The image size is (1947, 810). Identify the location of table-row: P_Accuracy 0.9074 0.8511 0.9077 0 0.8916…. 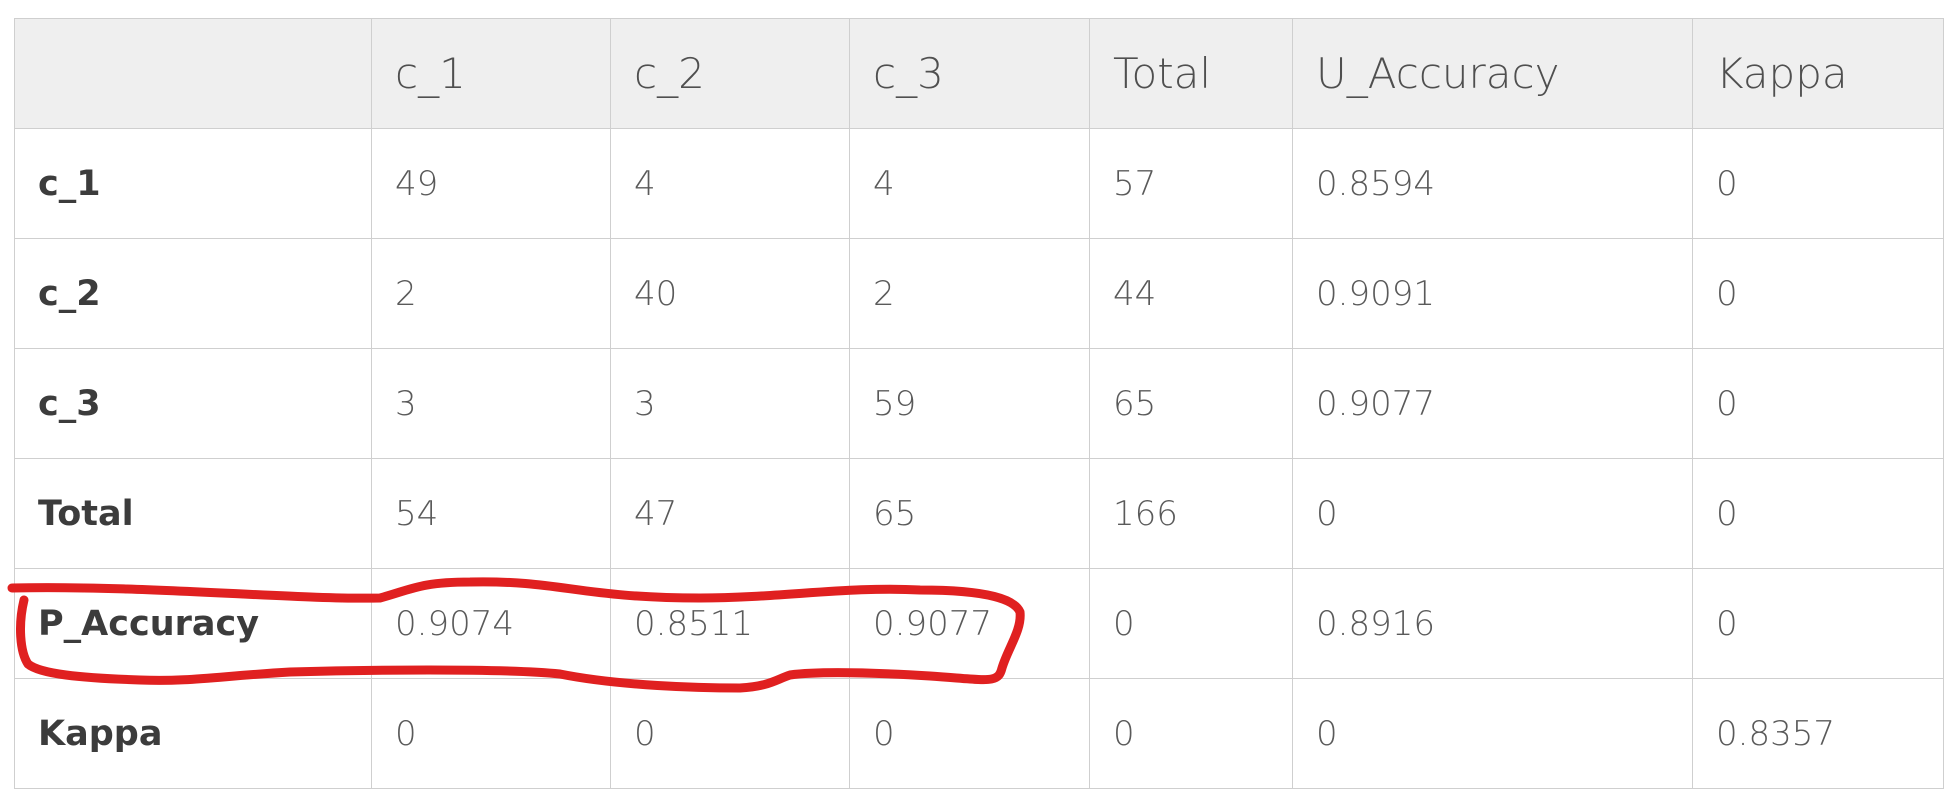
(979, 623).